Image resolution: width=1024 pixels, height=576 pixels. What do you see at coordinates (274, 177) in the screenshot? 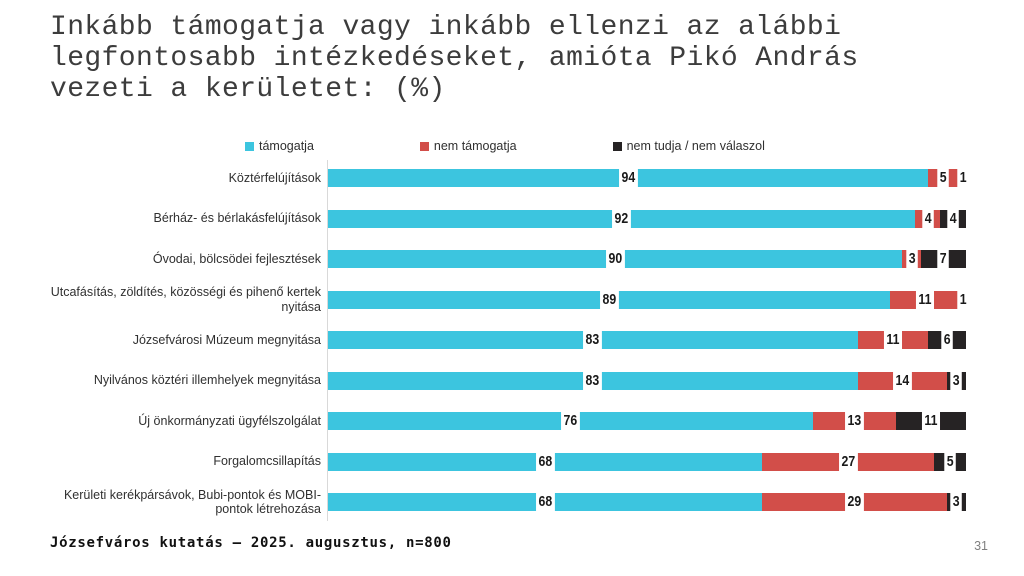
I see `category-label: Köztérfelújítások` at bounding box center [274, 177].